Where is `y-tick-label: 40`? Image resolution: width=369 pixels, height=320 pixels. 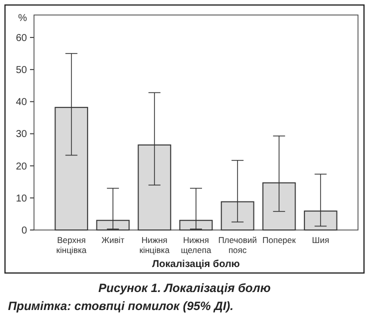
y-tick-label: 40 is located at coordinates (22, 102).